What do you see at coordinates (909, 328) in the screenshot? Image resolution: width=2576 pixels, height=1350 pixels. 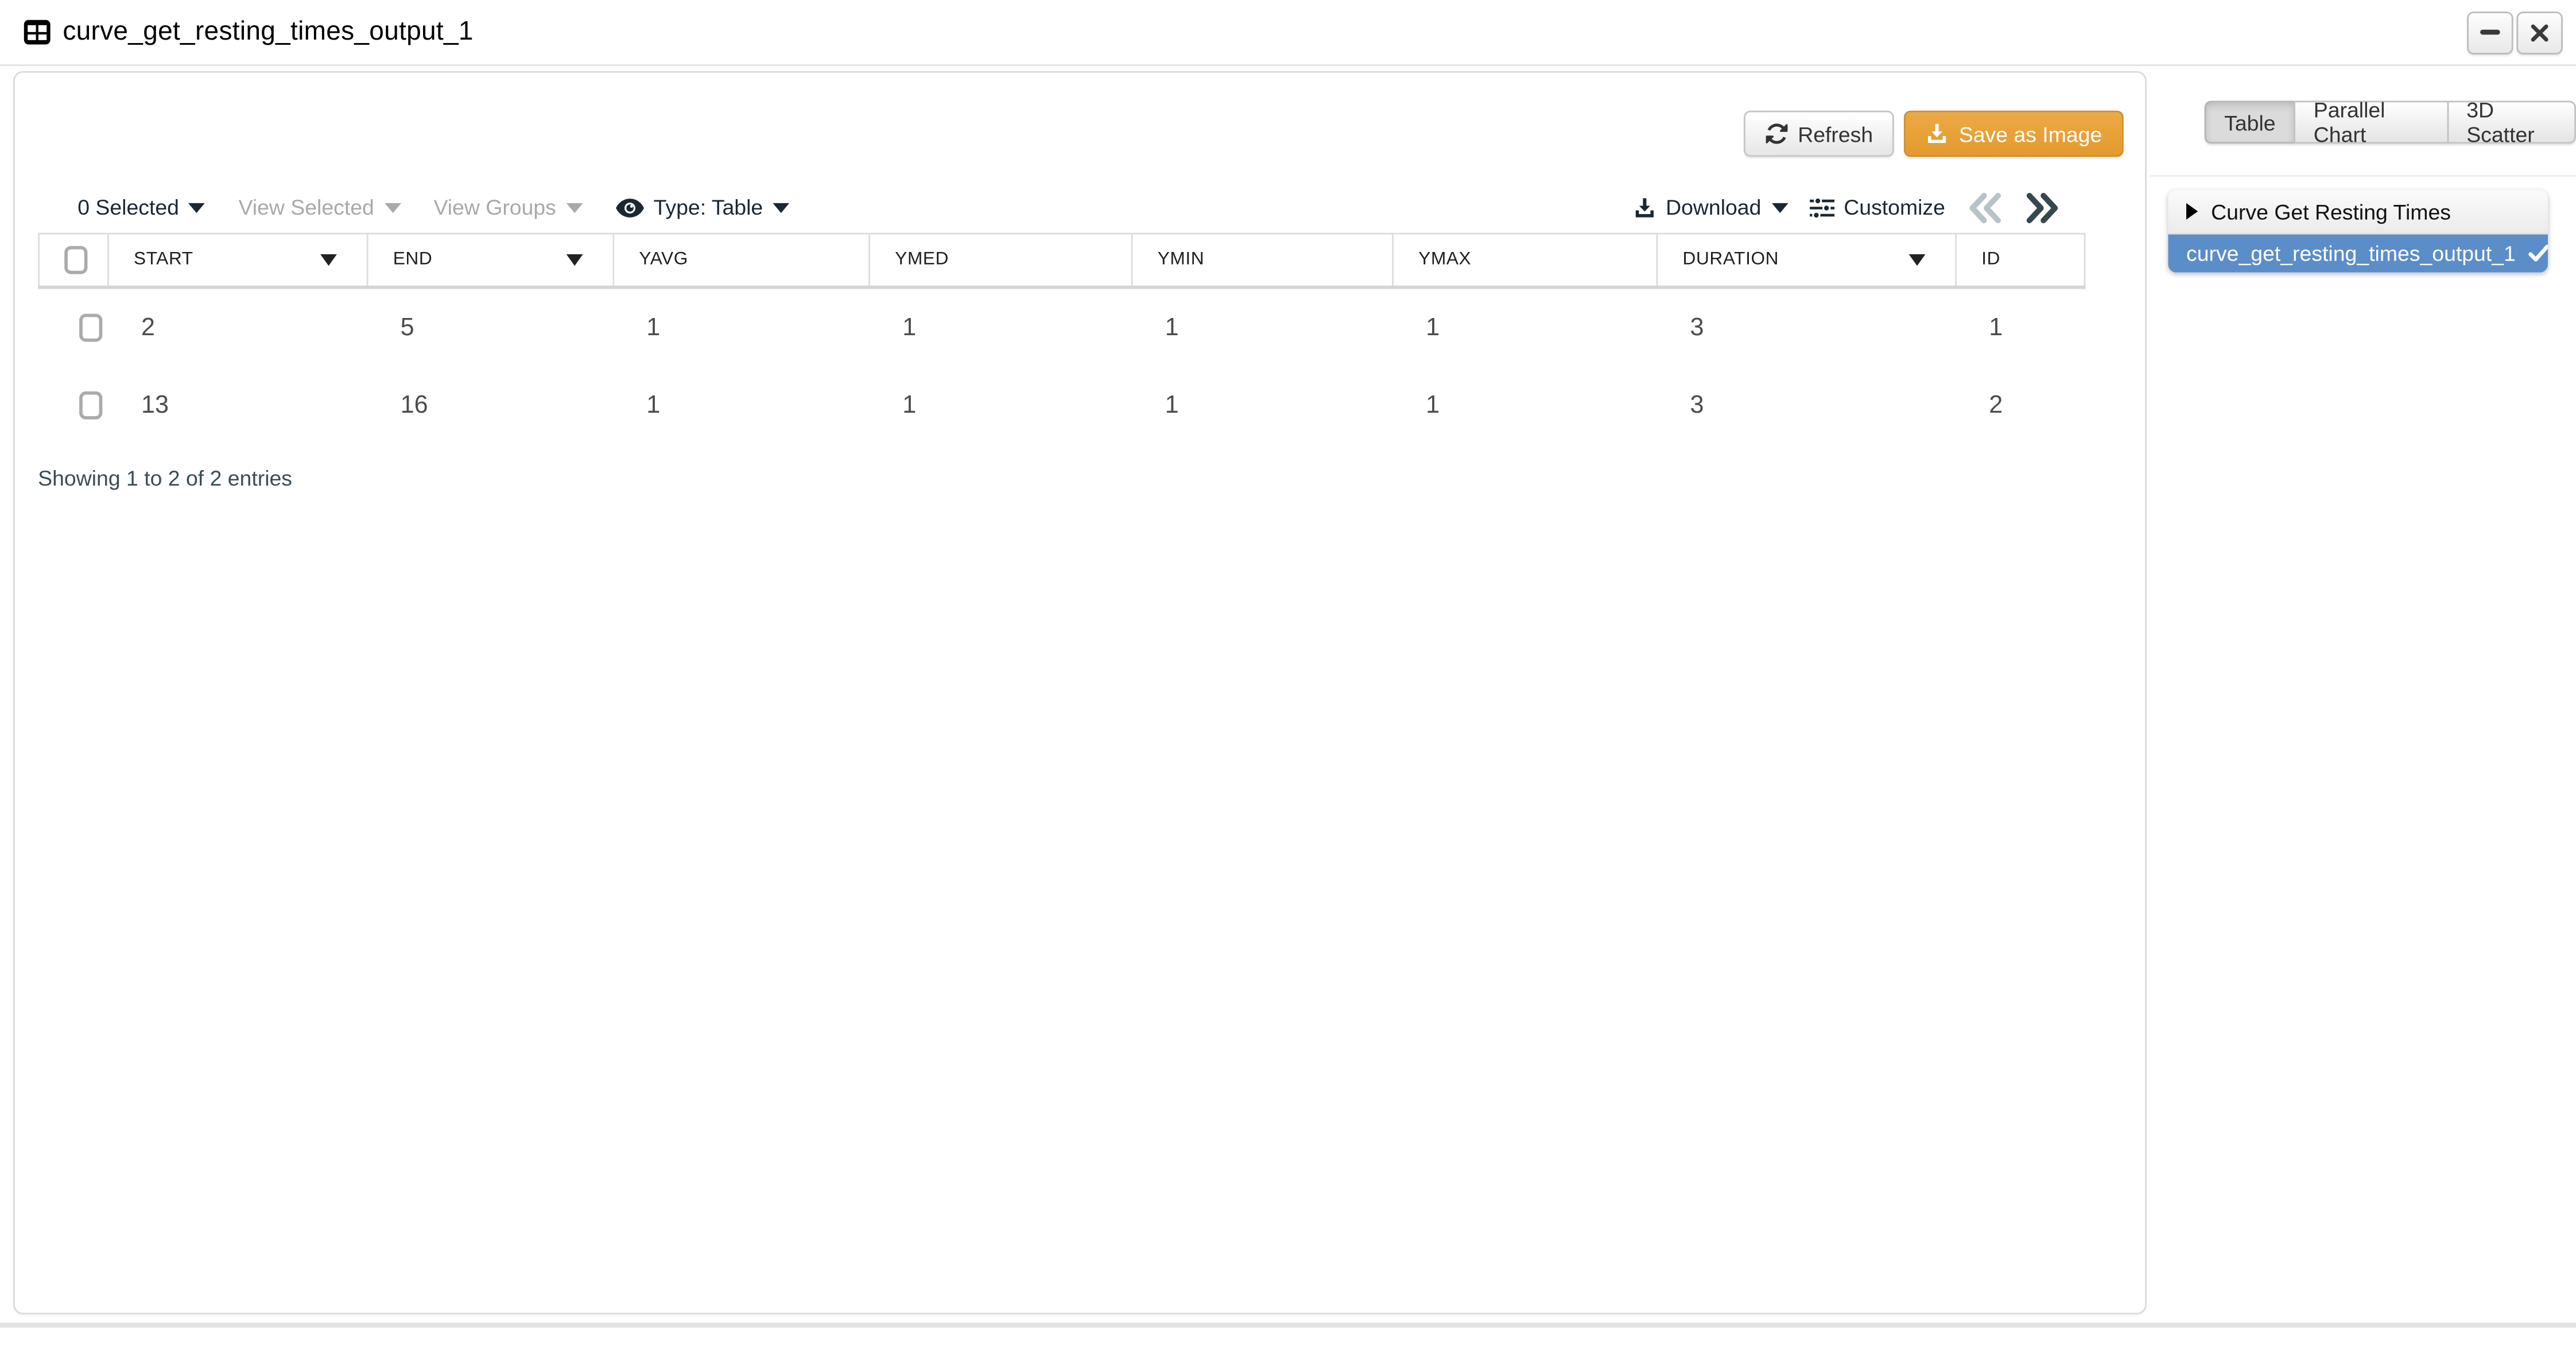 I see `cell-ymed: 1` at bounding box center [909, 328].